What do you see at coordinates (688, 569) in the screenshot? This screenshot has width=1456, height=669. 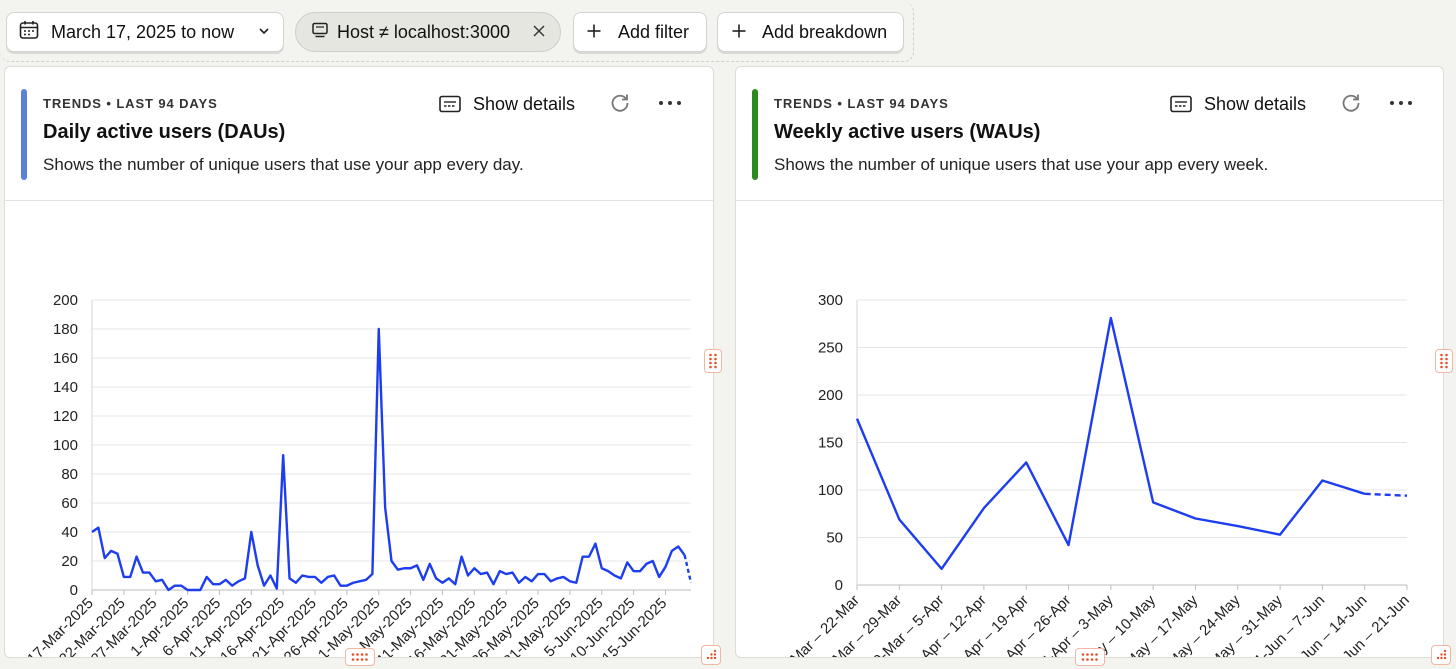 I see `dau-series-tail` at bounding box center [688, 569].